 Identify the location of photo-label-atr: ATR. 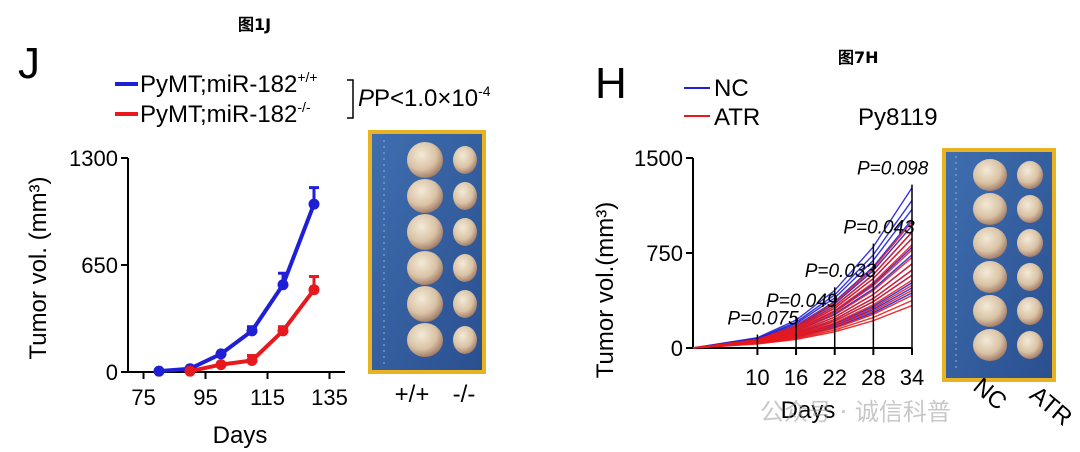
(1050, 406).